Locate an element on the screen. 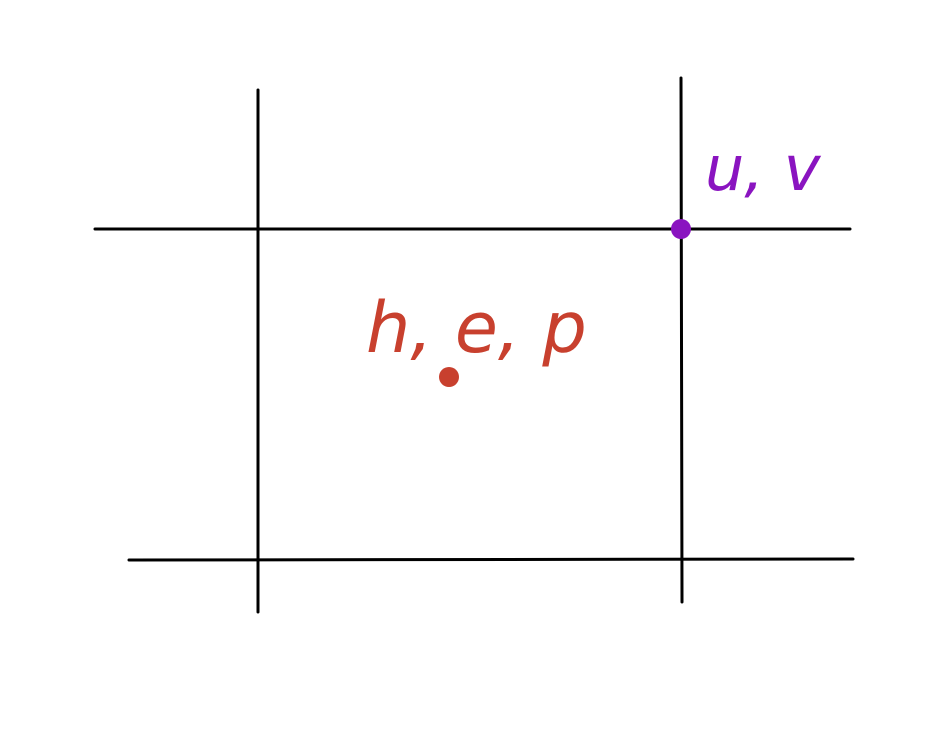 The image size is (927, 735). grid-line-right is located at coordinates (681, 340).